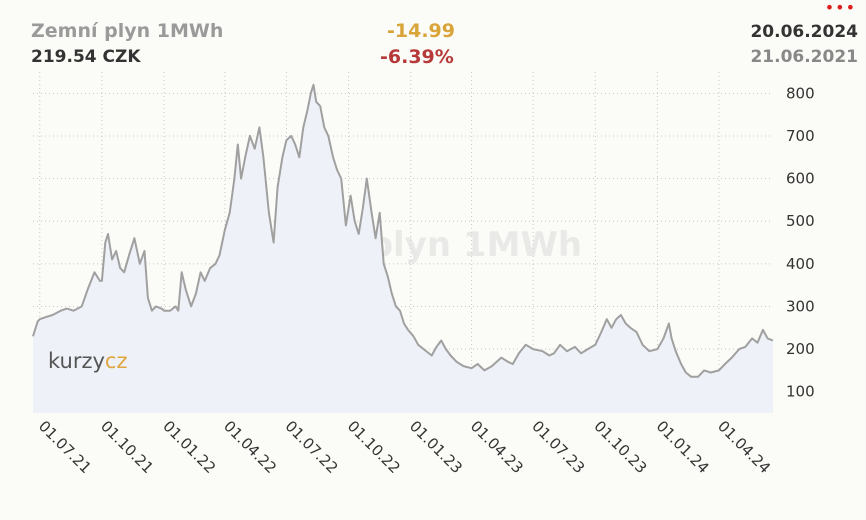  Describe the element at coordinates (800, 306) in the screenshot. I see `y-tick-label: 300` at that location.